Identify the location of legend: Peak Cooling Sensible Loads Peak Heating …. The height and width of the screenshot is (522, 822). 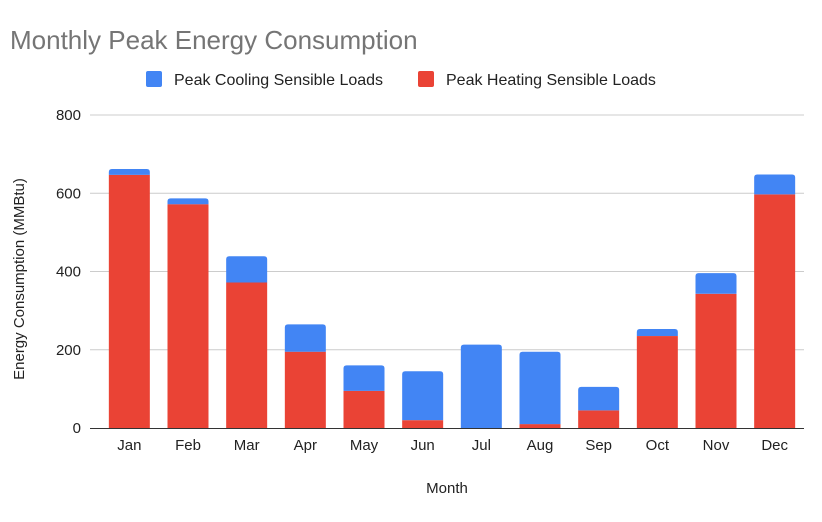
(401, 80).